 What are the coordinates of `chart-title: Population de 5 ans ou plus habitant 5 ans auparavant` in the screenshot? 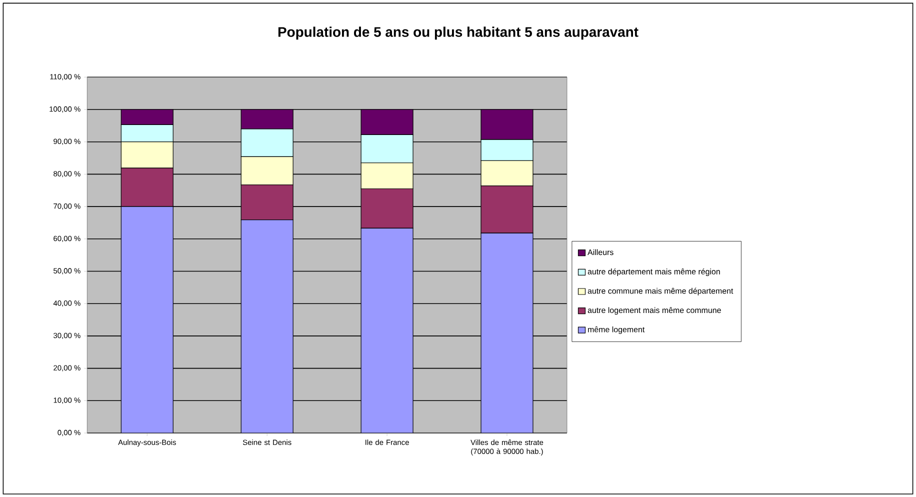 It's located at (458, 33).